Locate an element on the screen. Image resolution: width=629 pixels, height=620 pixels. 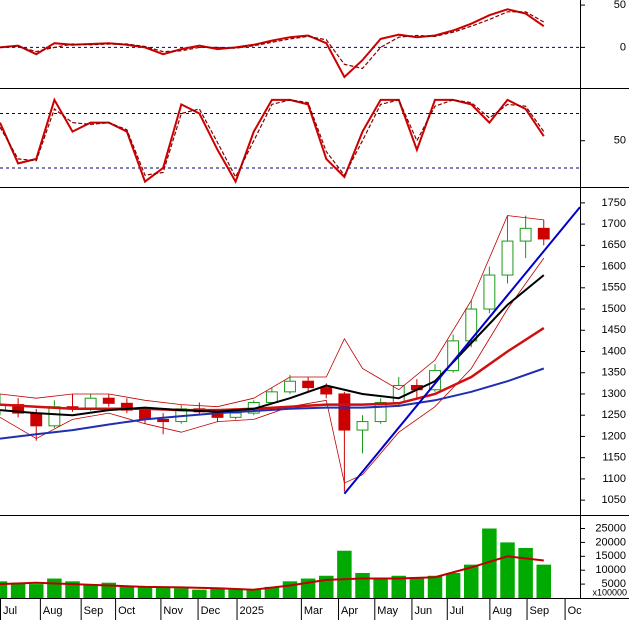
x-tick-label: 2025 is located at coordinates (252, 611).